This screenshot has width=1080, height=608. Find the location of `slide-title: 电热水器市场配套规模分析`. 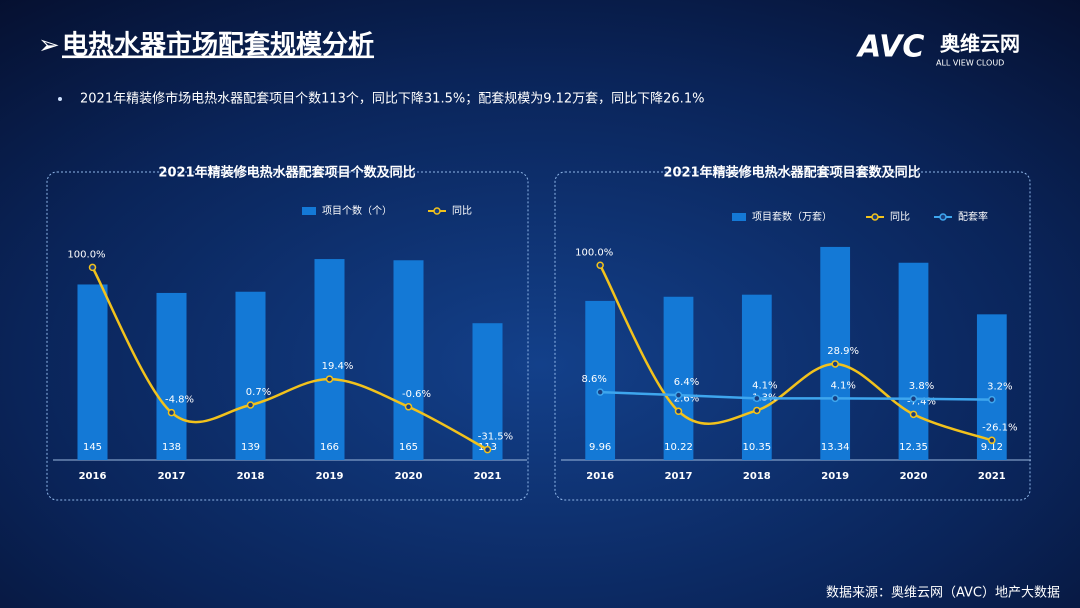

slide-title: 电热水器市场配套规模分析 is located at coordinates (218, 45).